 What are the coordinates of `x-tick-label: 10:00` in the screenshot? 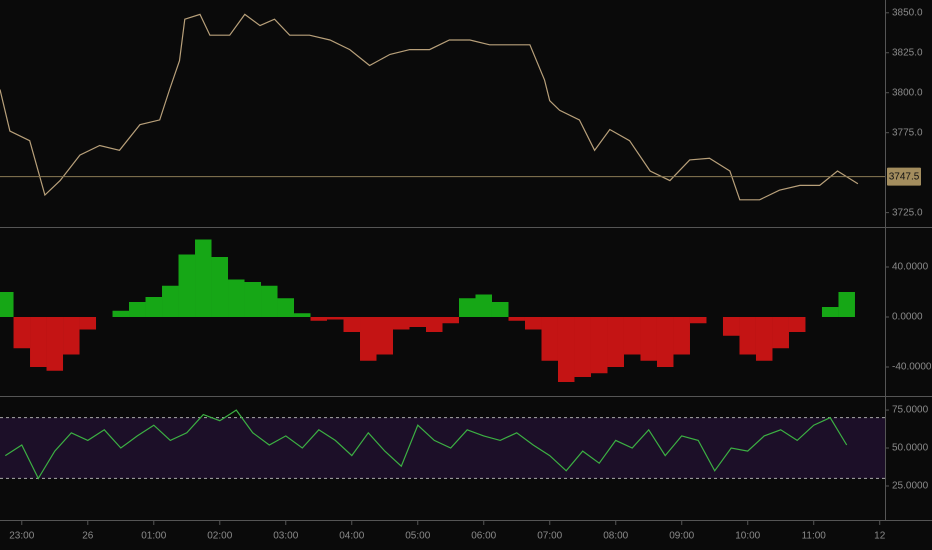 It's located at (747, 536).